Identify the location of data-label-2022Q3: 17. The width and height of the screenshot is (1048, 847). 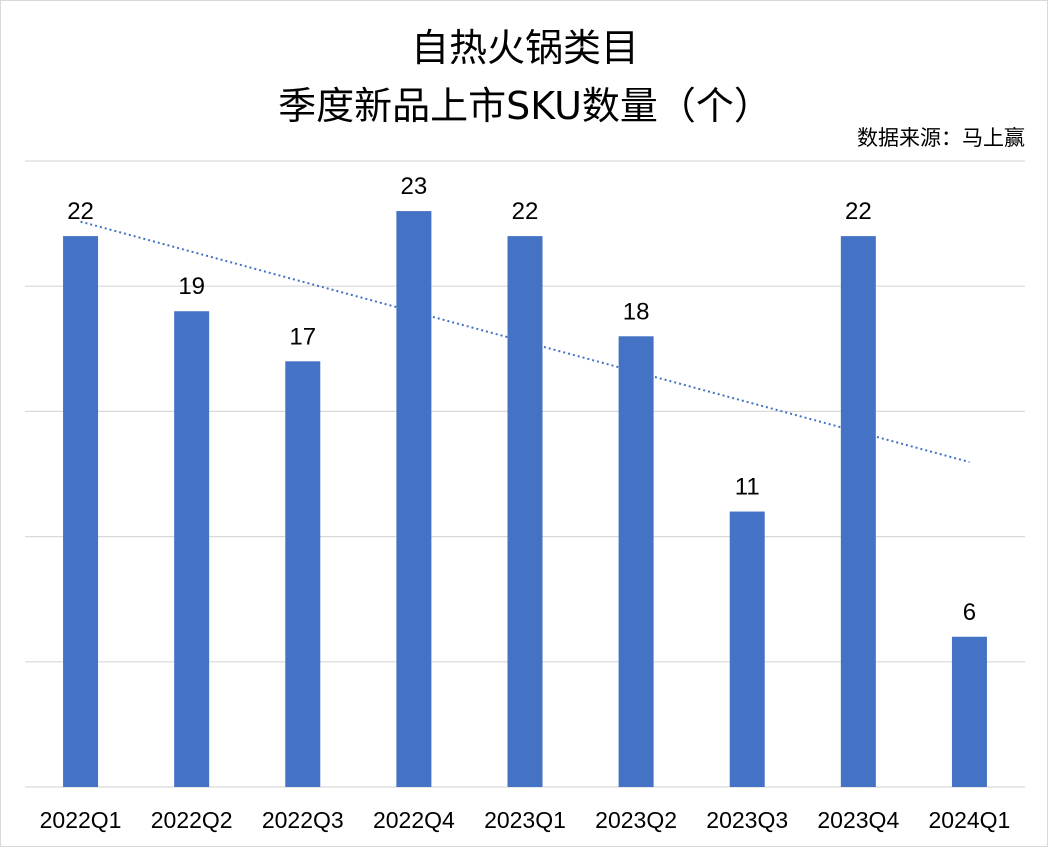
(302, 336).